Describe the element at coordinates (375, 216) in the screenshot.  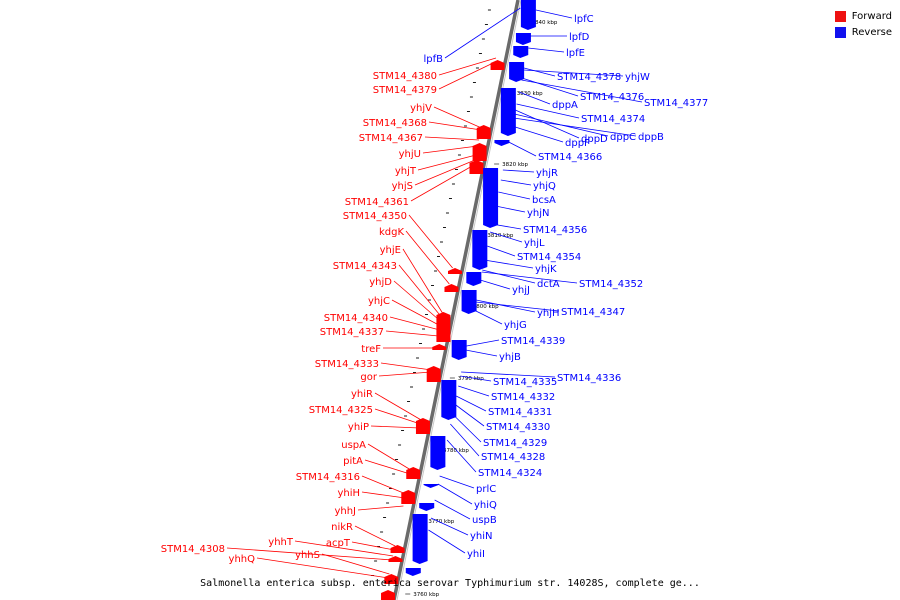
I see `gene-label: STM14_4350` at that location.